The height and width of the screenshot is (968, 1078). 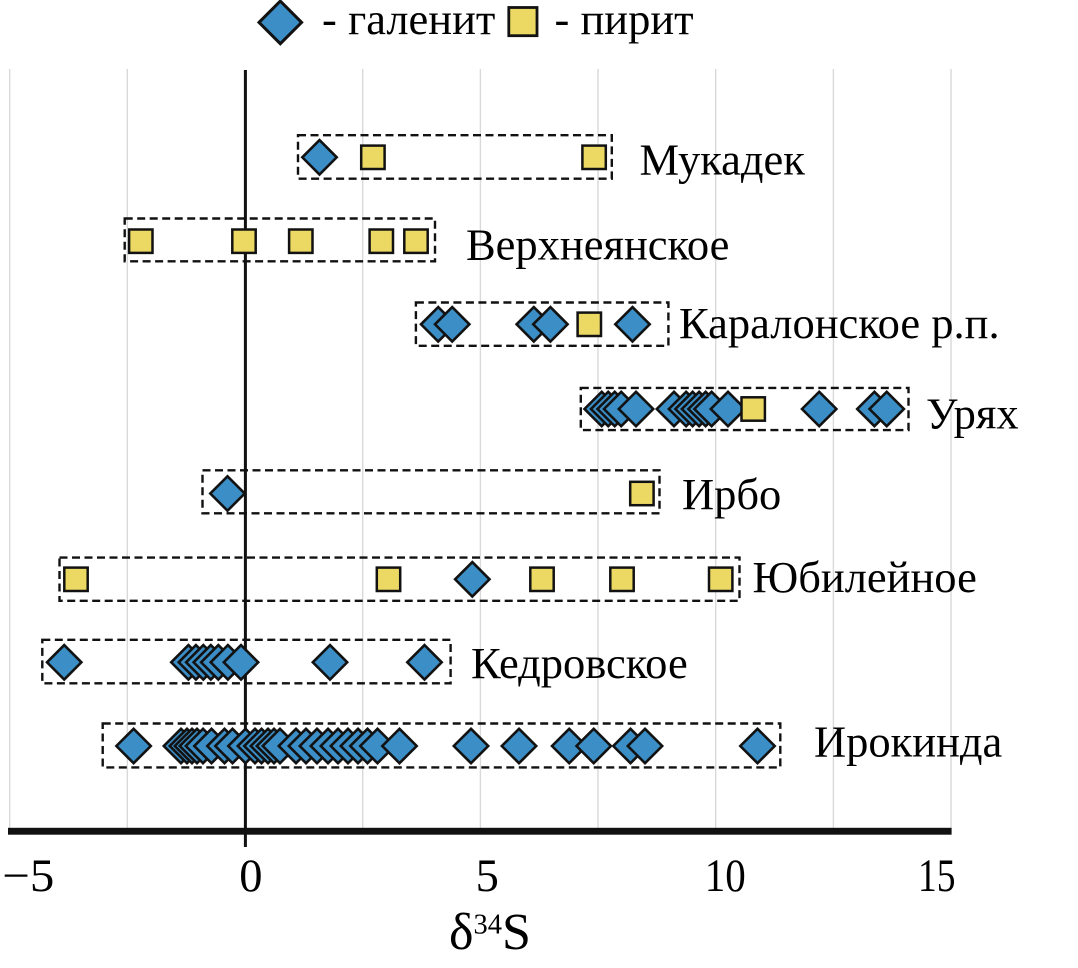 I want to click on svg-text: 15, so click(x=937, y=876).